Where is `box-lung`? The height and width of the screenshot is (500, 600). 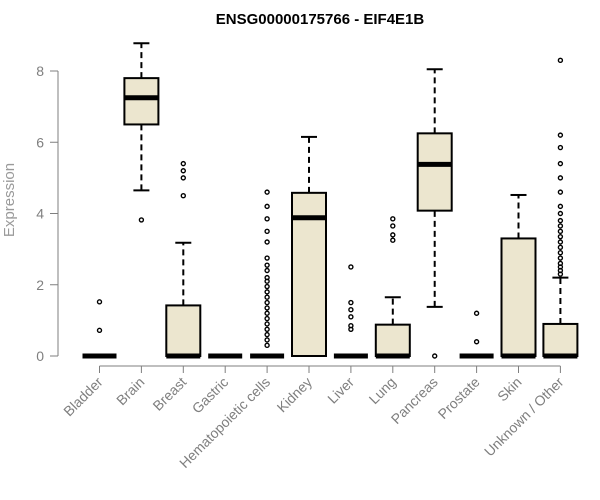
box-lung is located at coordinates (392, 287).